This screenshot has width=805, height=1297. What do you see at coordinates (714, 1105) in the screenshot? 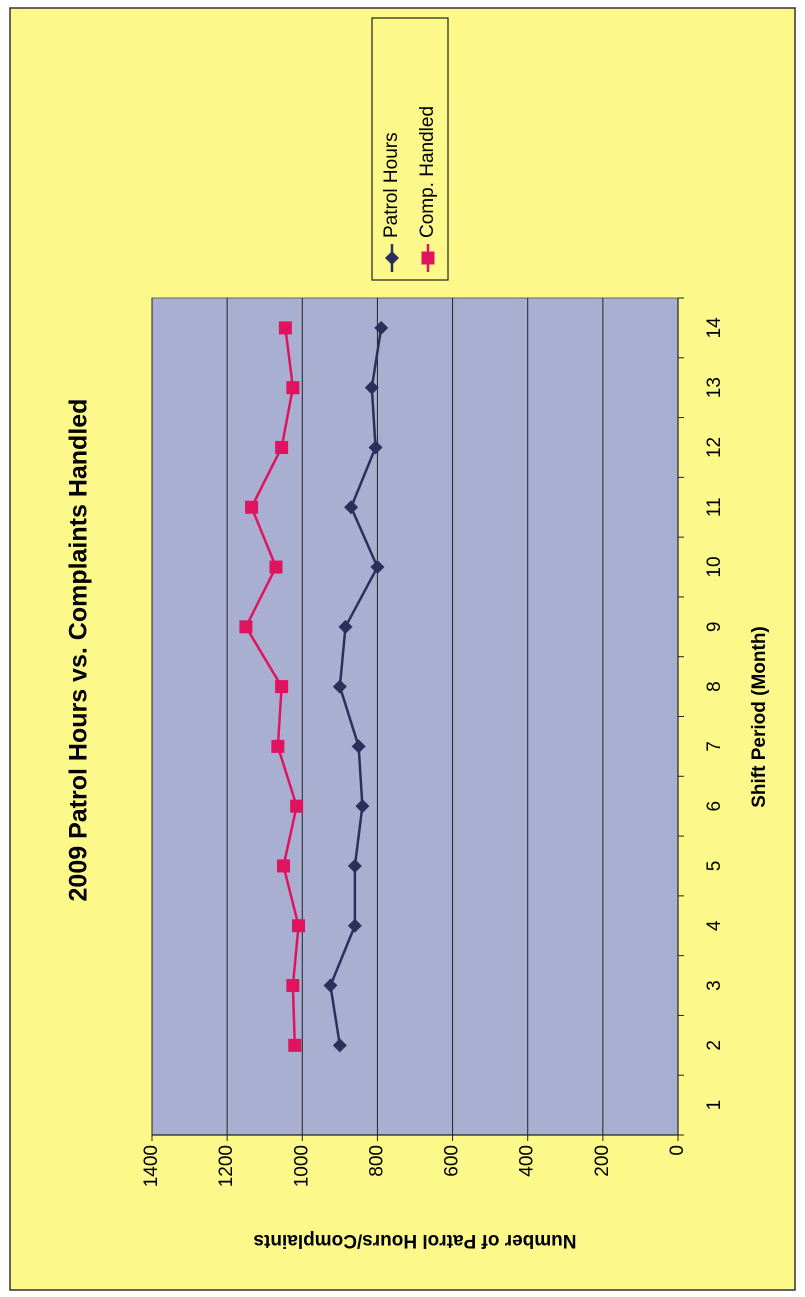
I see `x-tick-label: 1` at bounding box center [714, 1105].